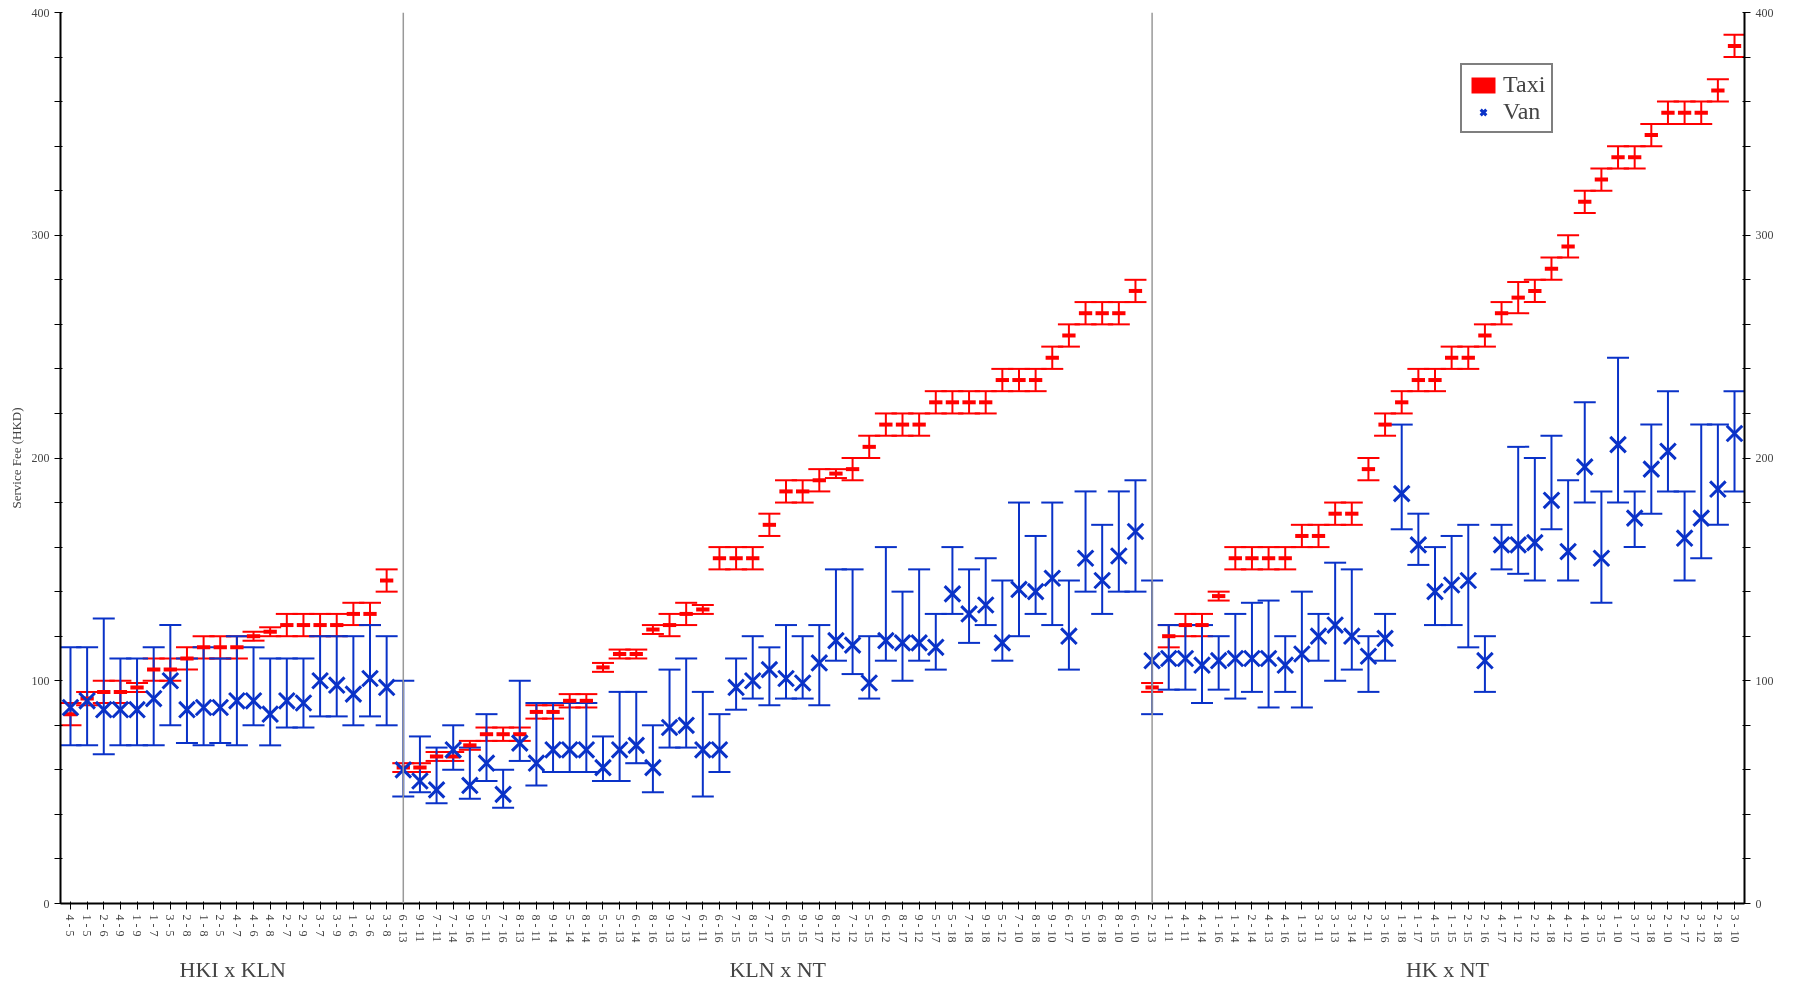 The height and width of the screenshot is (984, 1804). Describe the element at coordinates (1764, 680) in the screenshot. I see `y2-tick-label: 100` at that location.